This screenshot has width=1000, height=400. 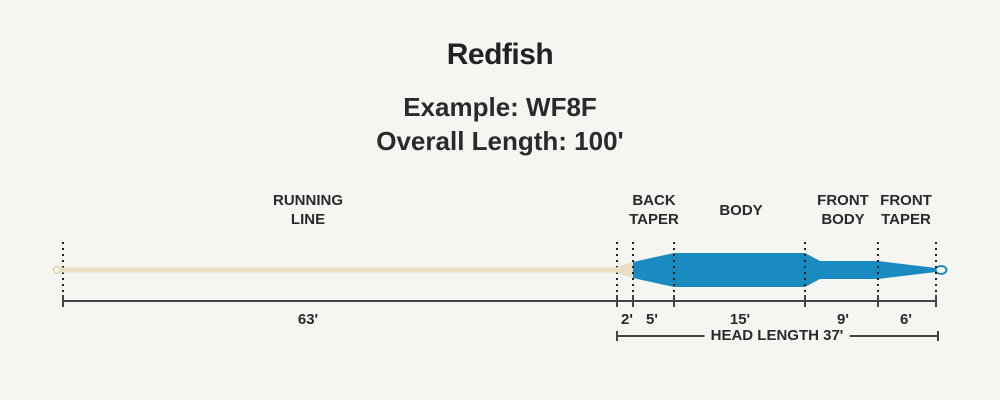 What do you see at coordinates (308, 319) in the screenshot?
I see `length-running-line: 63'` at bounding box center [308, 319].